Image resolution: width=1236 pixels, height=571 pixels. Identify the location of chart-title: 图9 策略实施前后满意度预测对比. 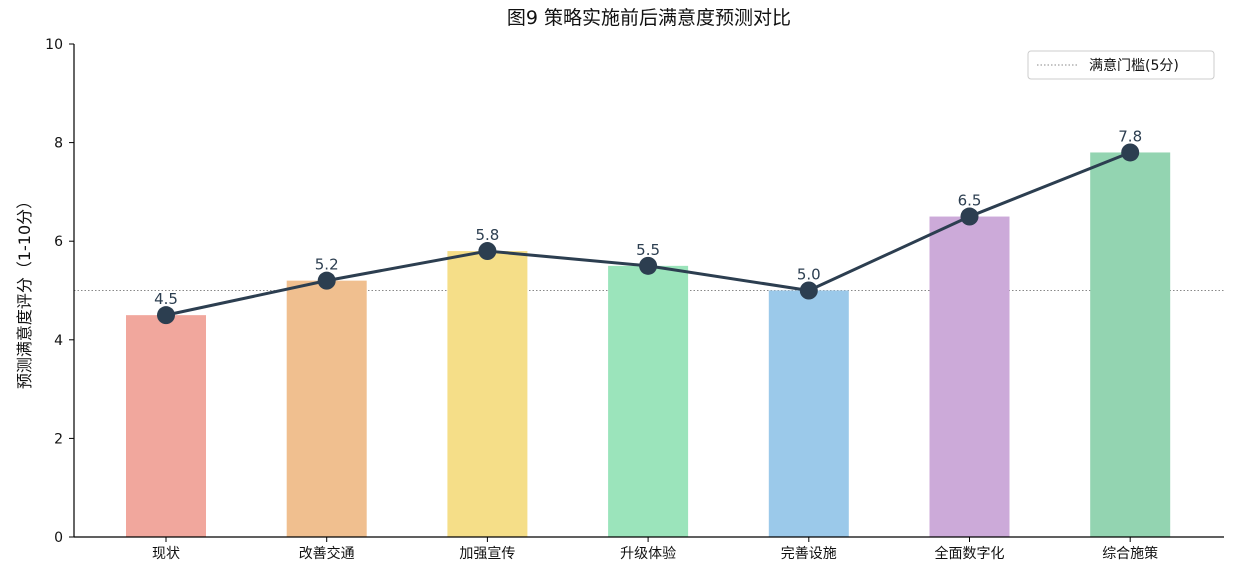
(649, 18).